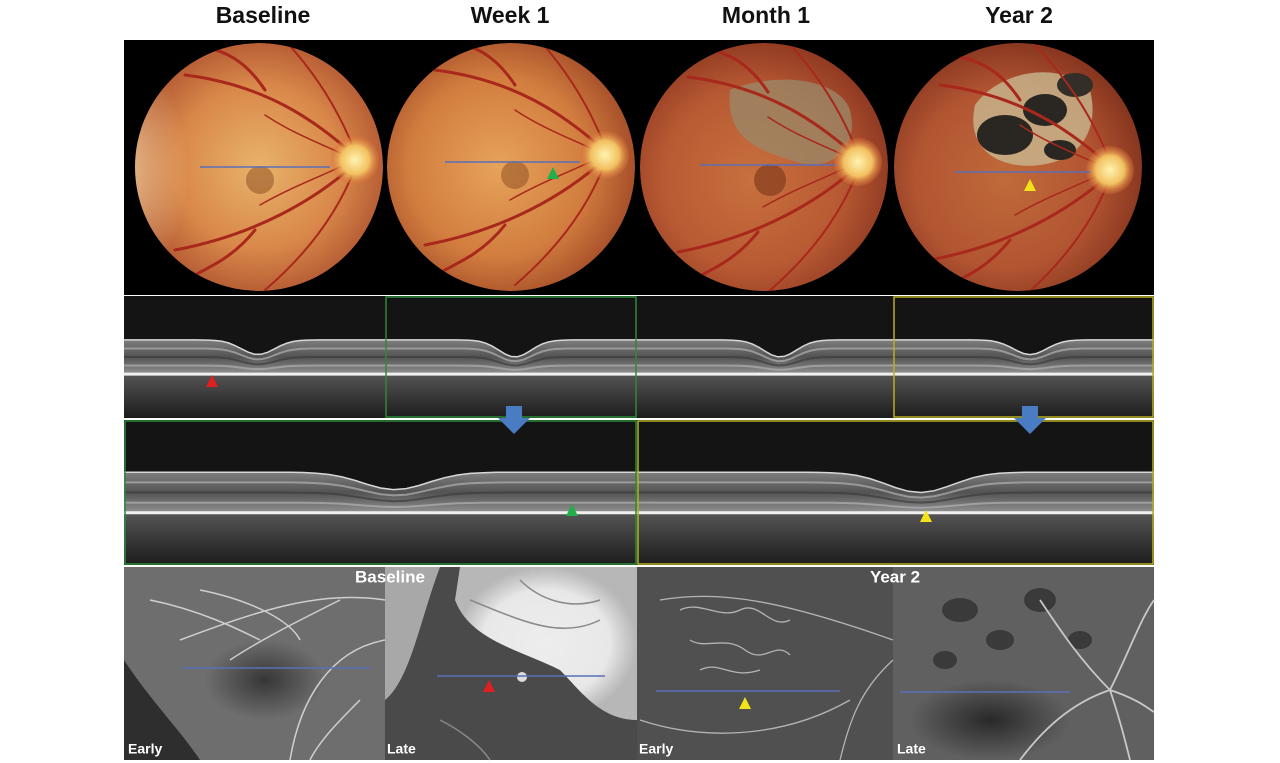  Describe the element at coordinates (1019, 15) in the screenshot. I see `column-header: Year 2` at that location.